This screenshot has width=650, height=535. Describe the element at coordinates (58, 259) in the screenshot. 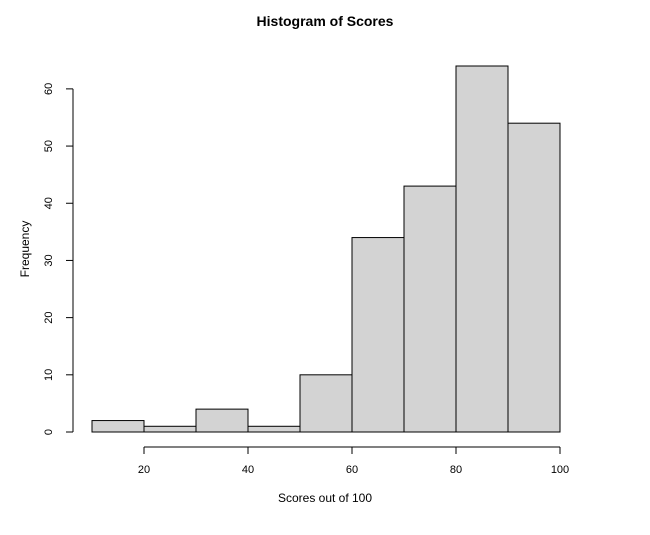

I see `y-axis: 0 10 20 30 40 50 60` at that location.